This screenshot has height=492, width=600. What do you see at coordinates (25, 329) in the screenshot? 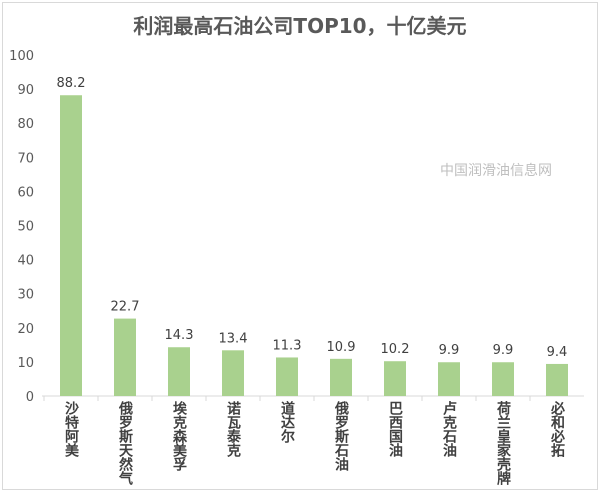
I see `y-tick-label: 20` at bounding box center [25, 329].